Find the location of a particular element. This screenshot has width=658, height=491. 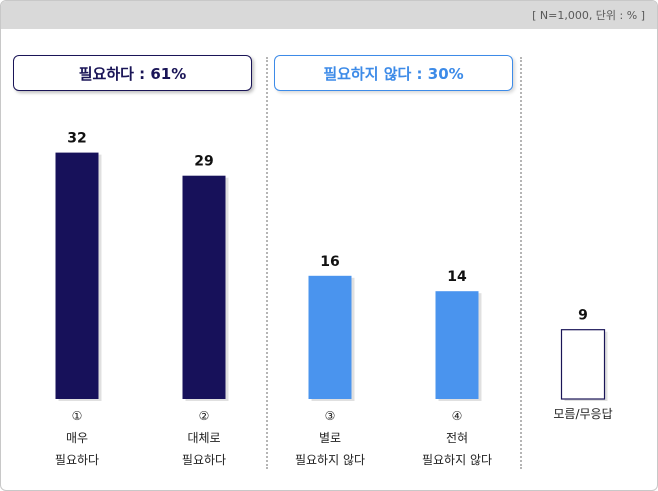

value-label-2: 29 is located at coordinates (203, 162).